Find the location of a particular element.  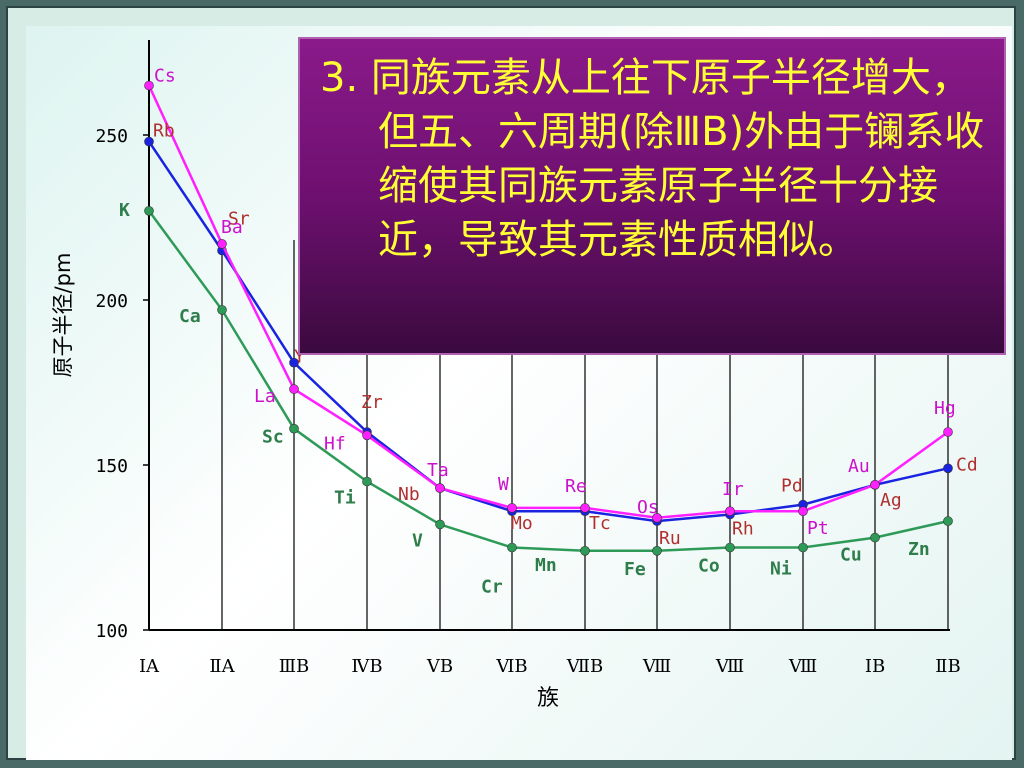

x-tick-label: ⅢB is located at coordinates (294, 666).